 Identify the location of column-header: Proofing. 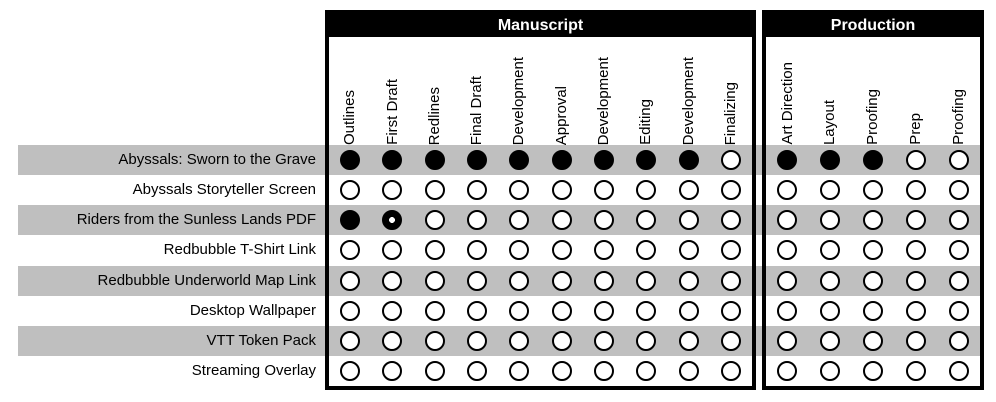
(958, 91).